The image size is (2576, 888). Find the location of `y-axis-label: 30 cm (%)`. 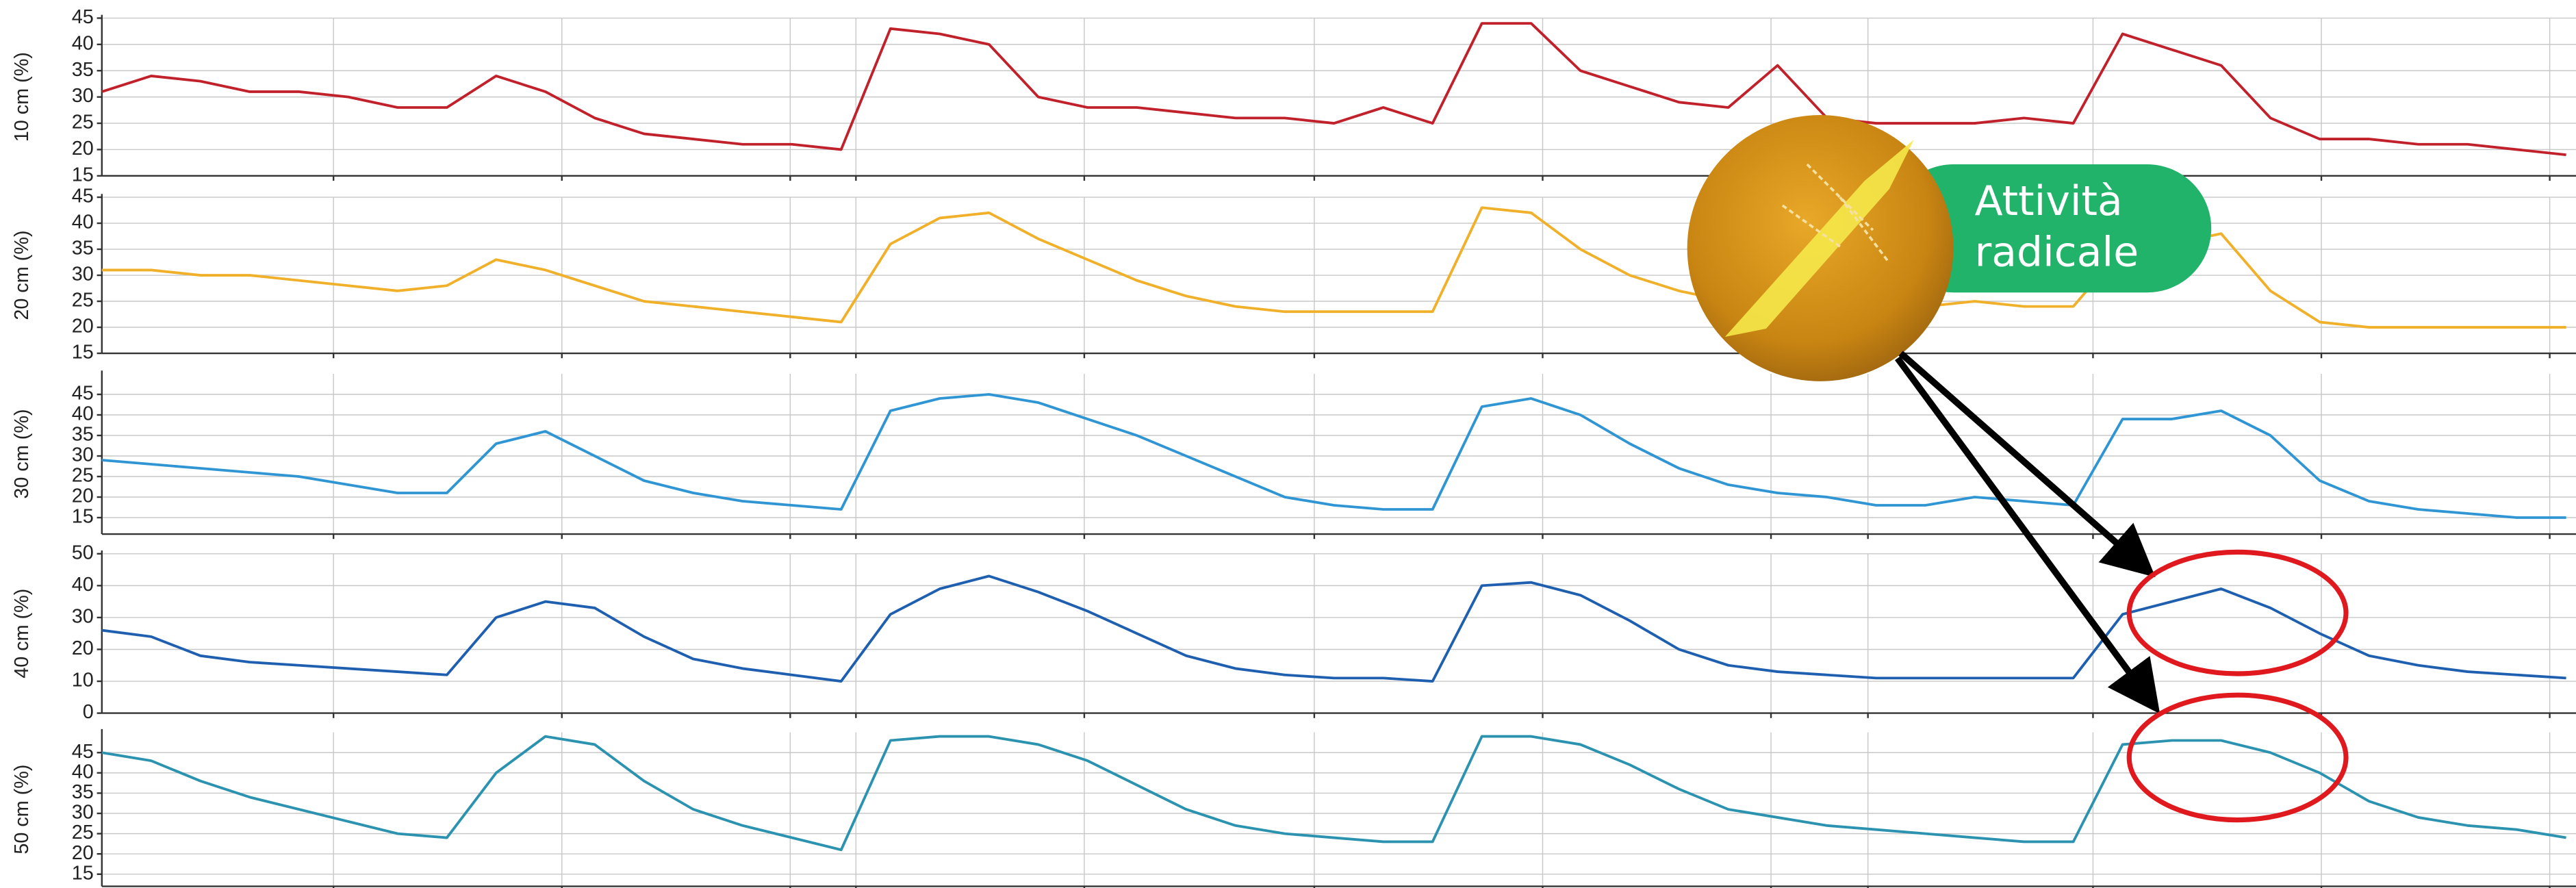

y-axis-label: 30 cm (%) is located at coordinates (22, 454).